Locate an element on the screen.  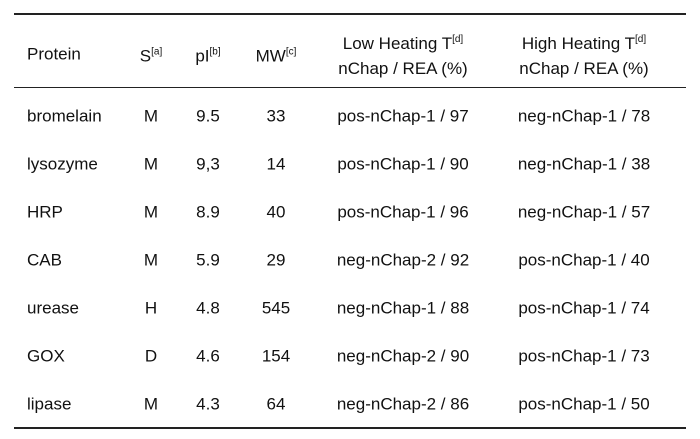
header-cell: S[a] is located at coordinates (151, 54).